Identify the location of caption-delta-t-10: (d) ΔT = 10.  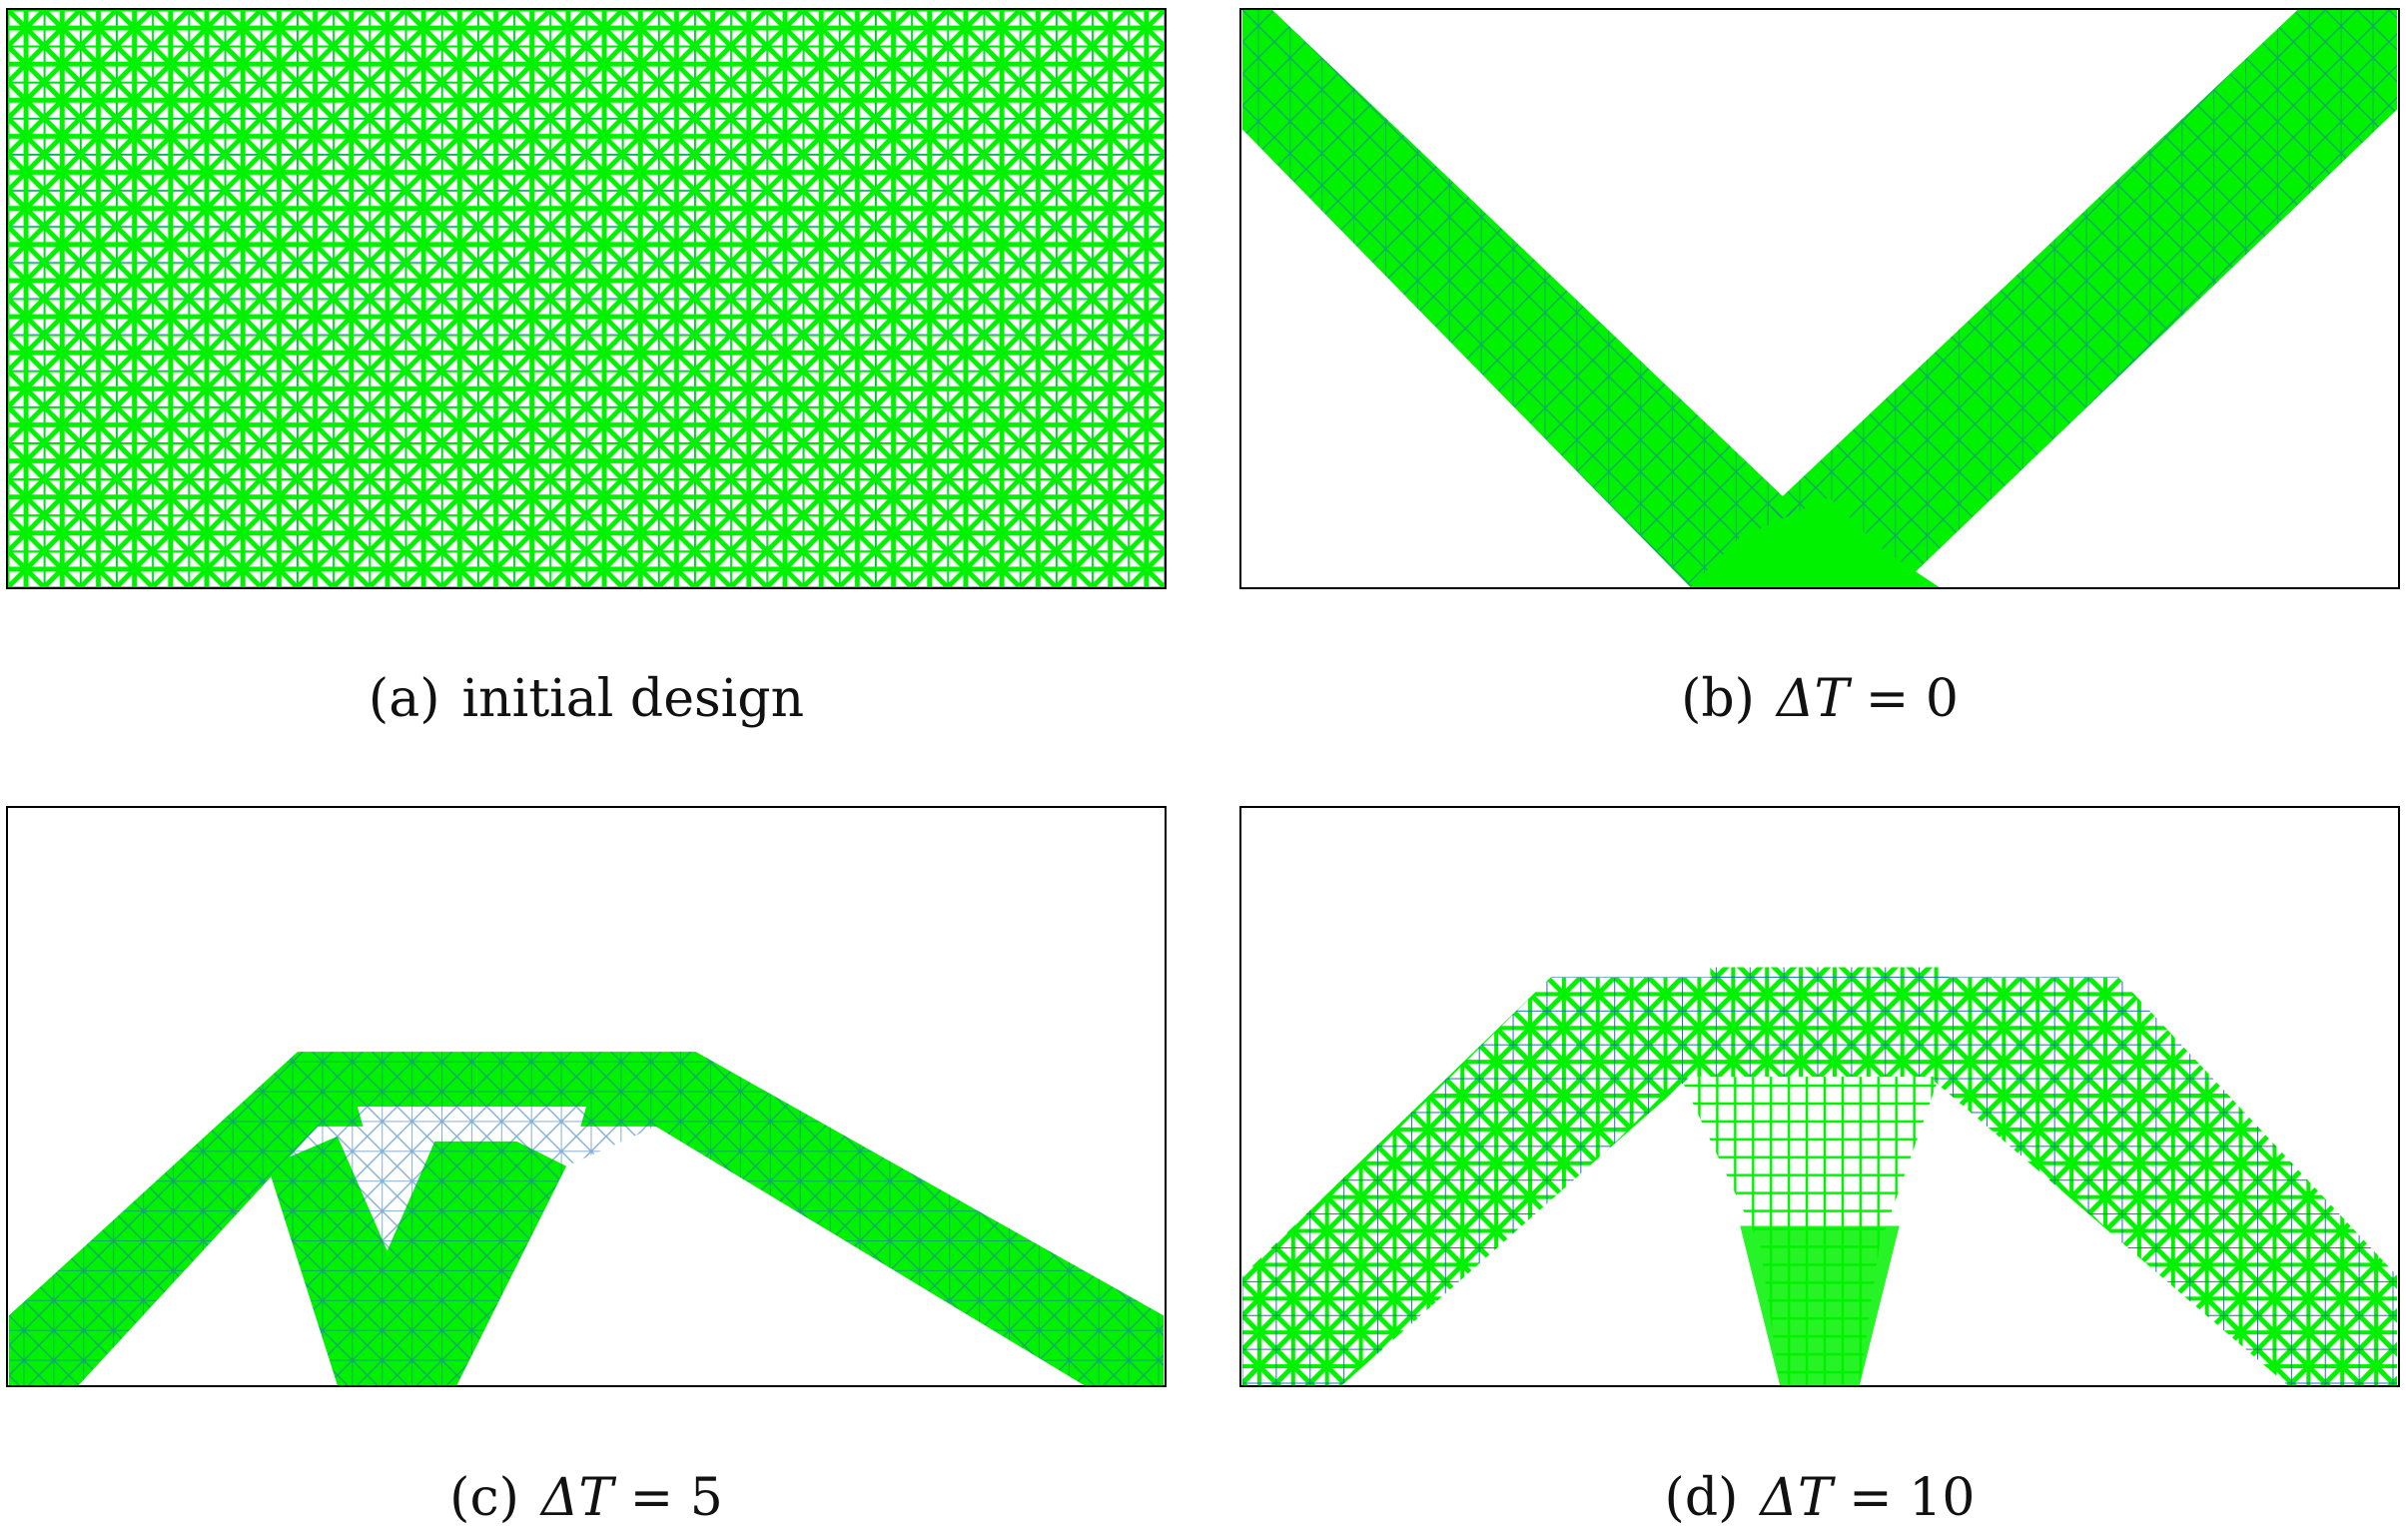
(1819, 1498).